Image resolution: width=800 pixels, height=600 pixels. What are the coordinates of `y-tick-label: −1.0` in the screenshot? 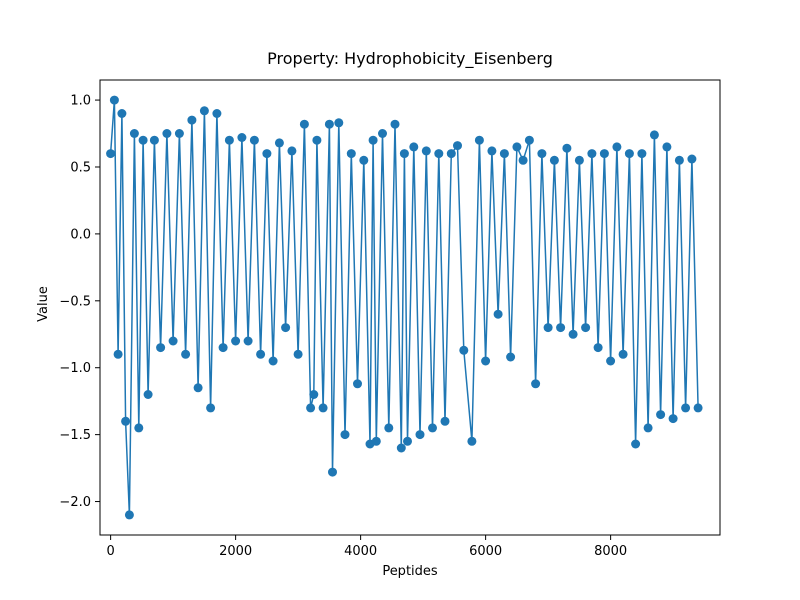 It's located at (75, 368).